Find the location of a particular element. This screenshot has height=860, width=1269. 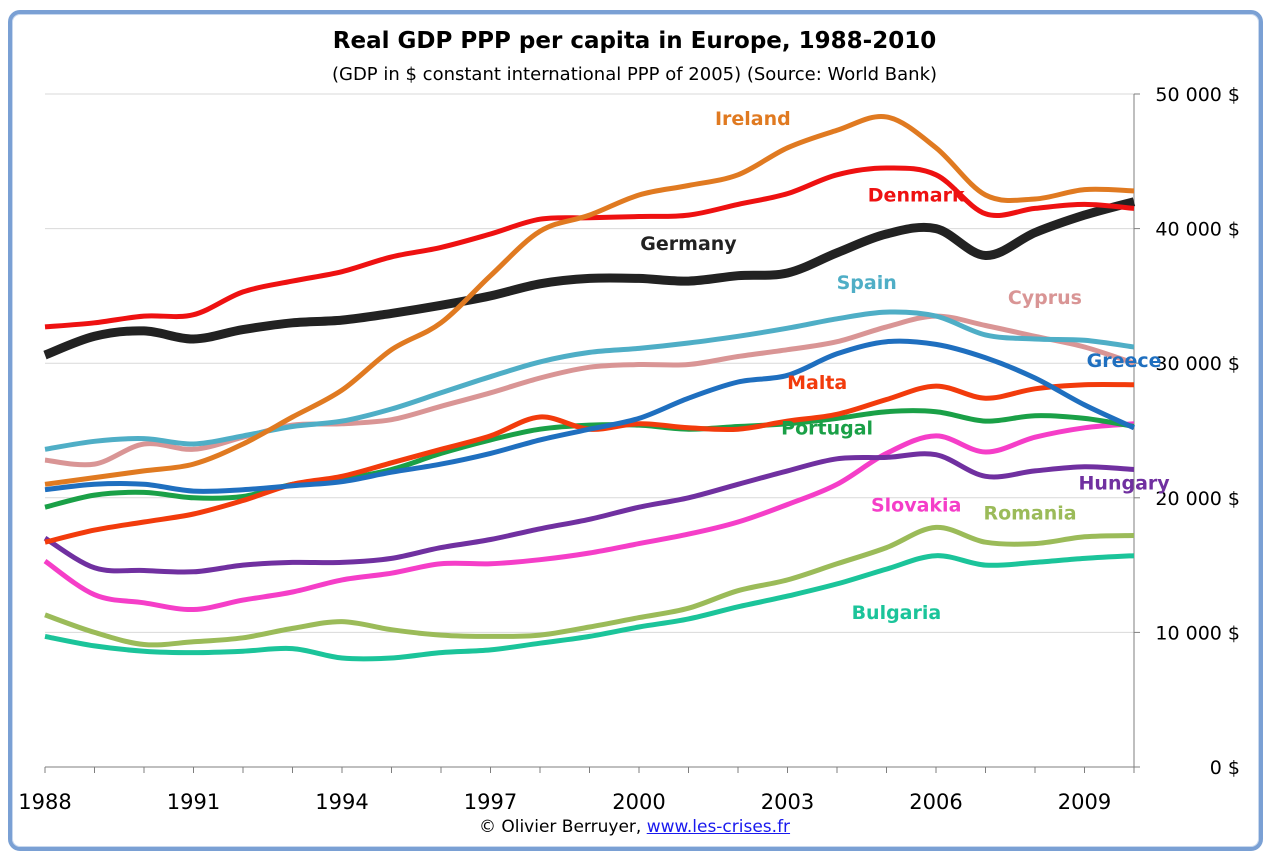

series-label-bulgaria: Bulgaria is located at coordinates (897, 613).